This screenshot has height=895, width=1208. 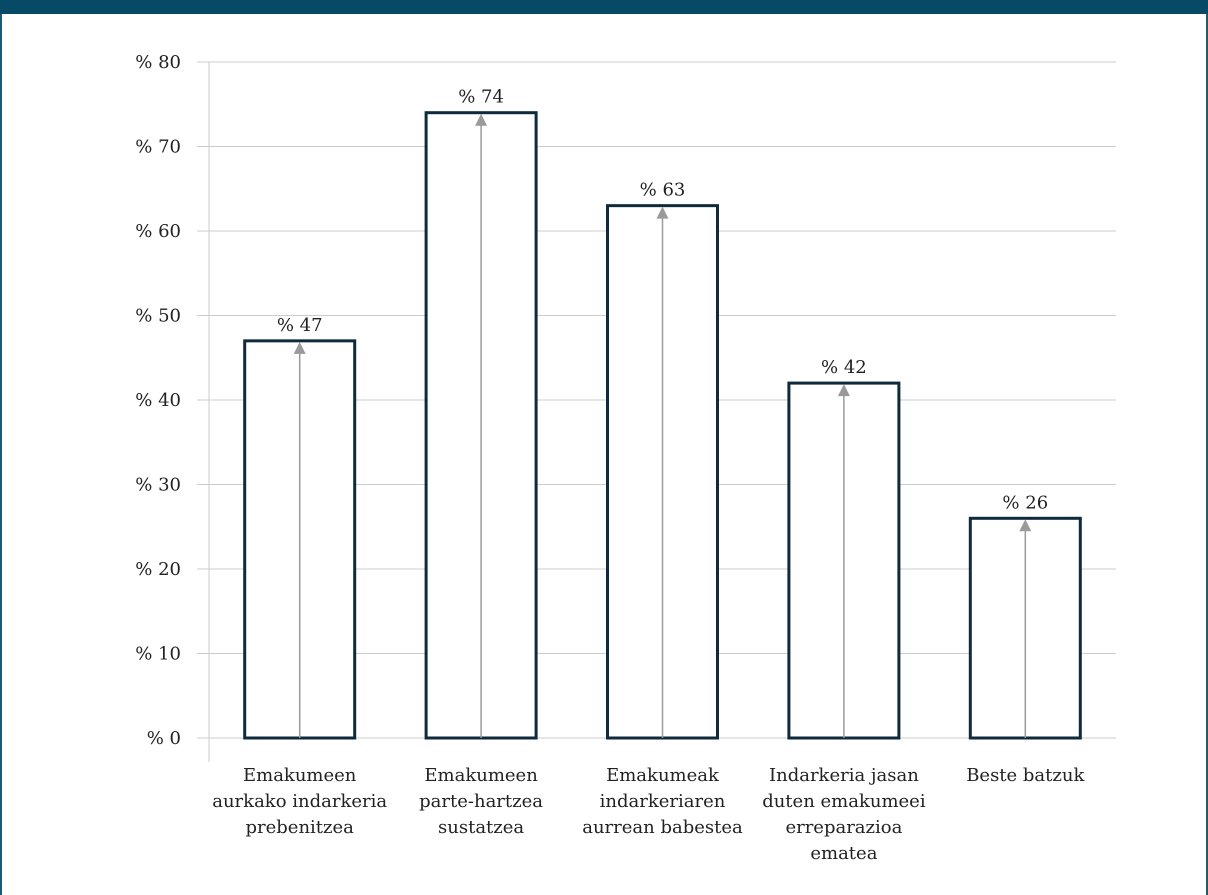 I want to click on x-category-label: Emakumeen aurkako indarkeria prebenitzea, so click(x=299, y=801).